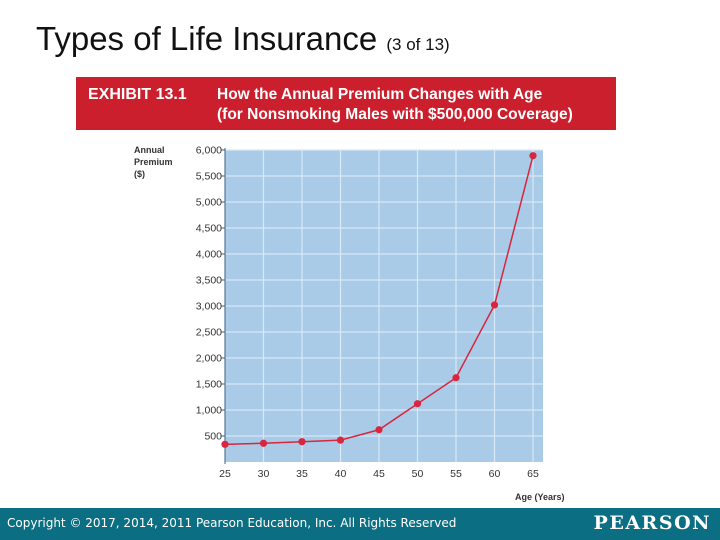 The height and width of the screenshot is (540, 720). Describe the element at coordinates (213, 437) in the screenshot. I see `y-tick-label: 500` at that location.